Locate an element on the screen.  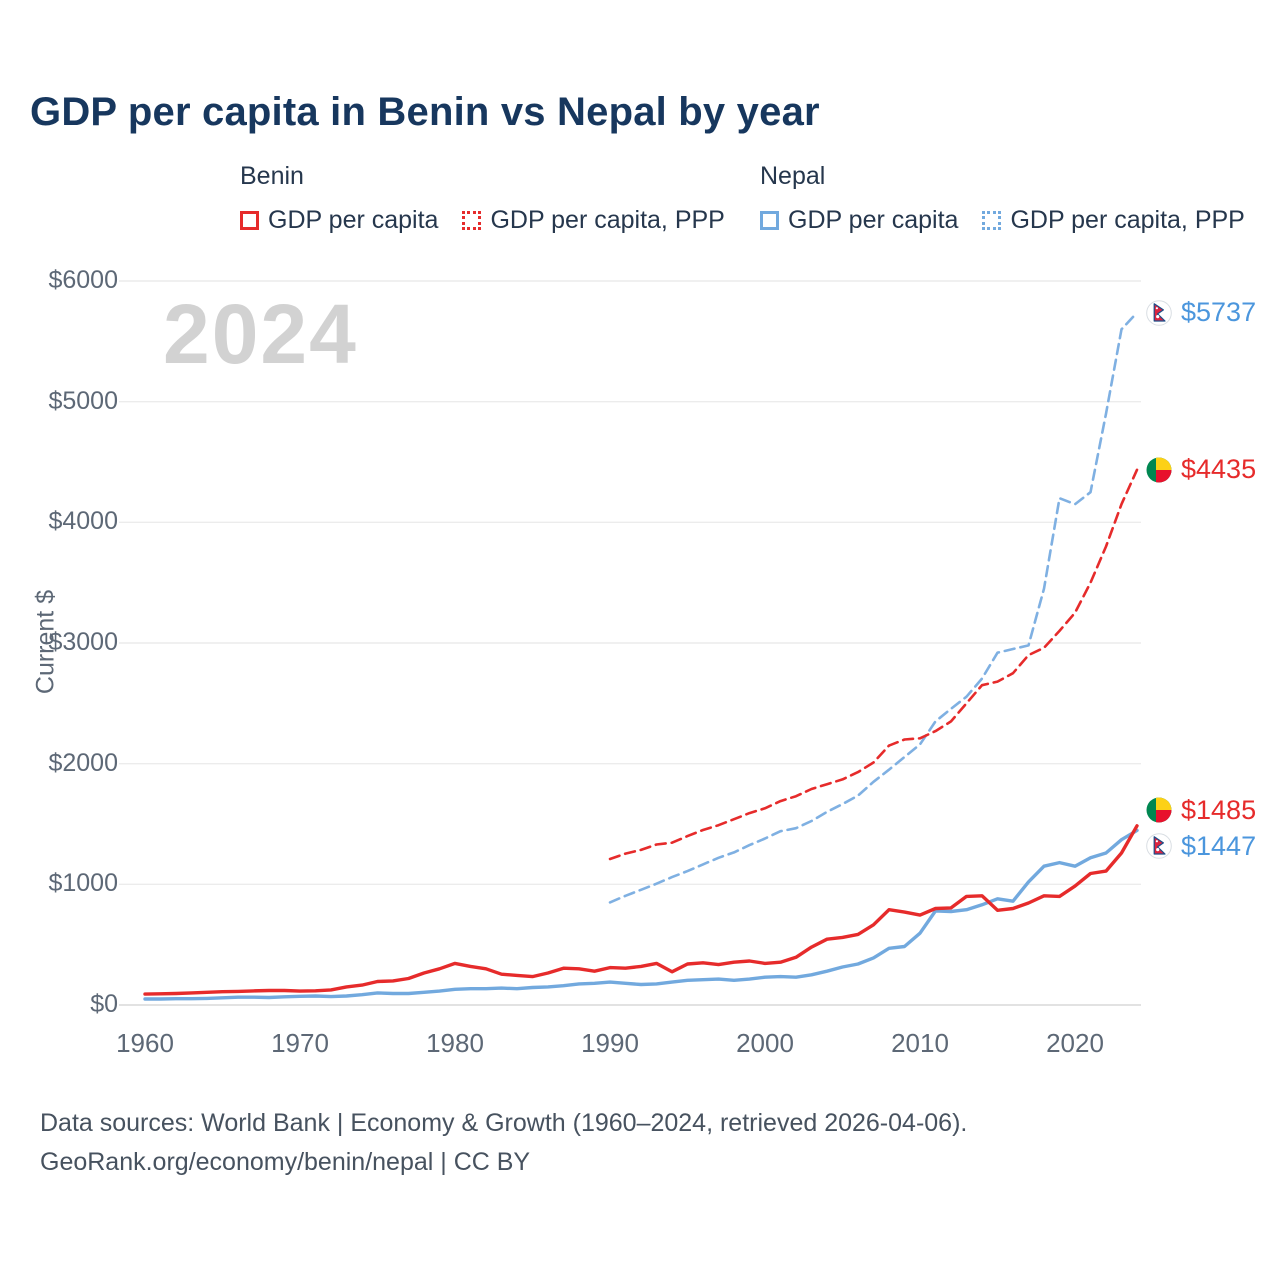
legend-swatch-benin-gdp-ppp is located at coordinates (472, 220).